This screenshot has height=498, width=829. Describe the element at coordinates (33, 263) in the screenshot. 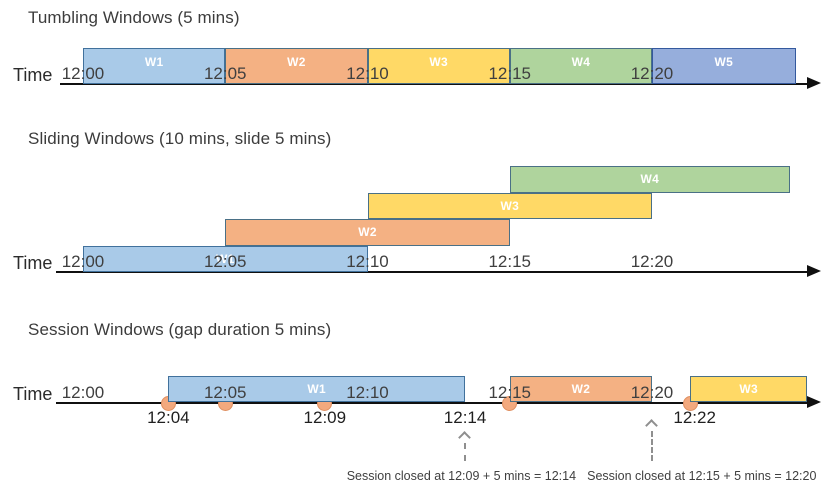

I see `sliding-time-axis-label: Time` at that location.